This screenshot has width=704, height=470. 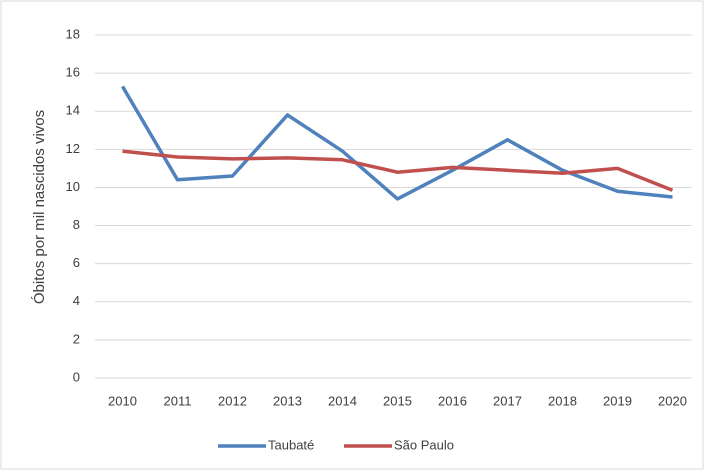 I want to click on x-tick-label: 2012, so click(x=232, y=400).